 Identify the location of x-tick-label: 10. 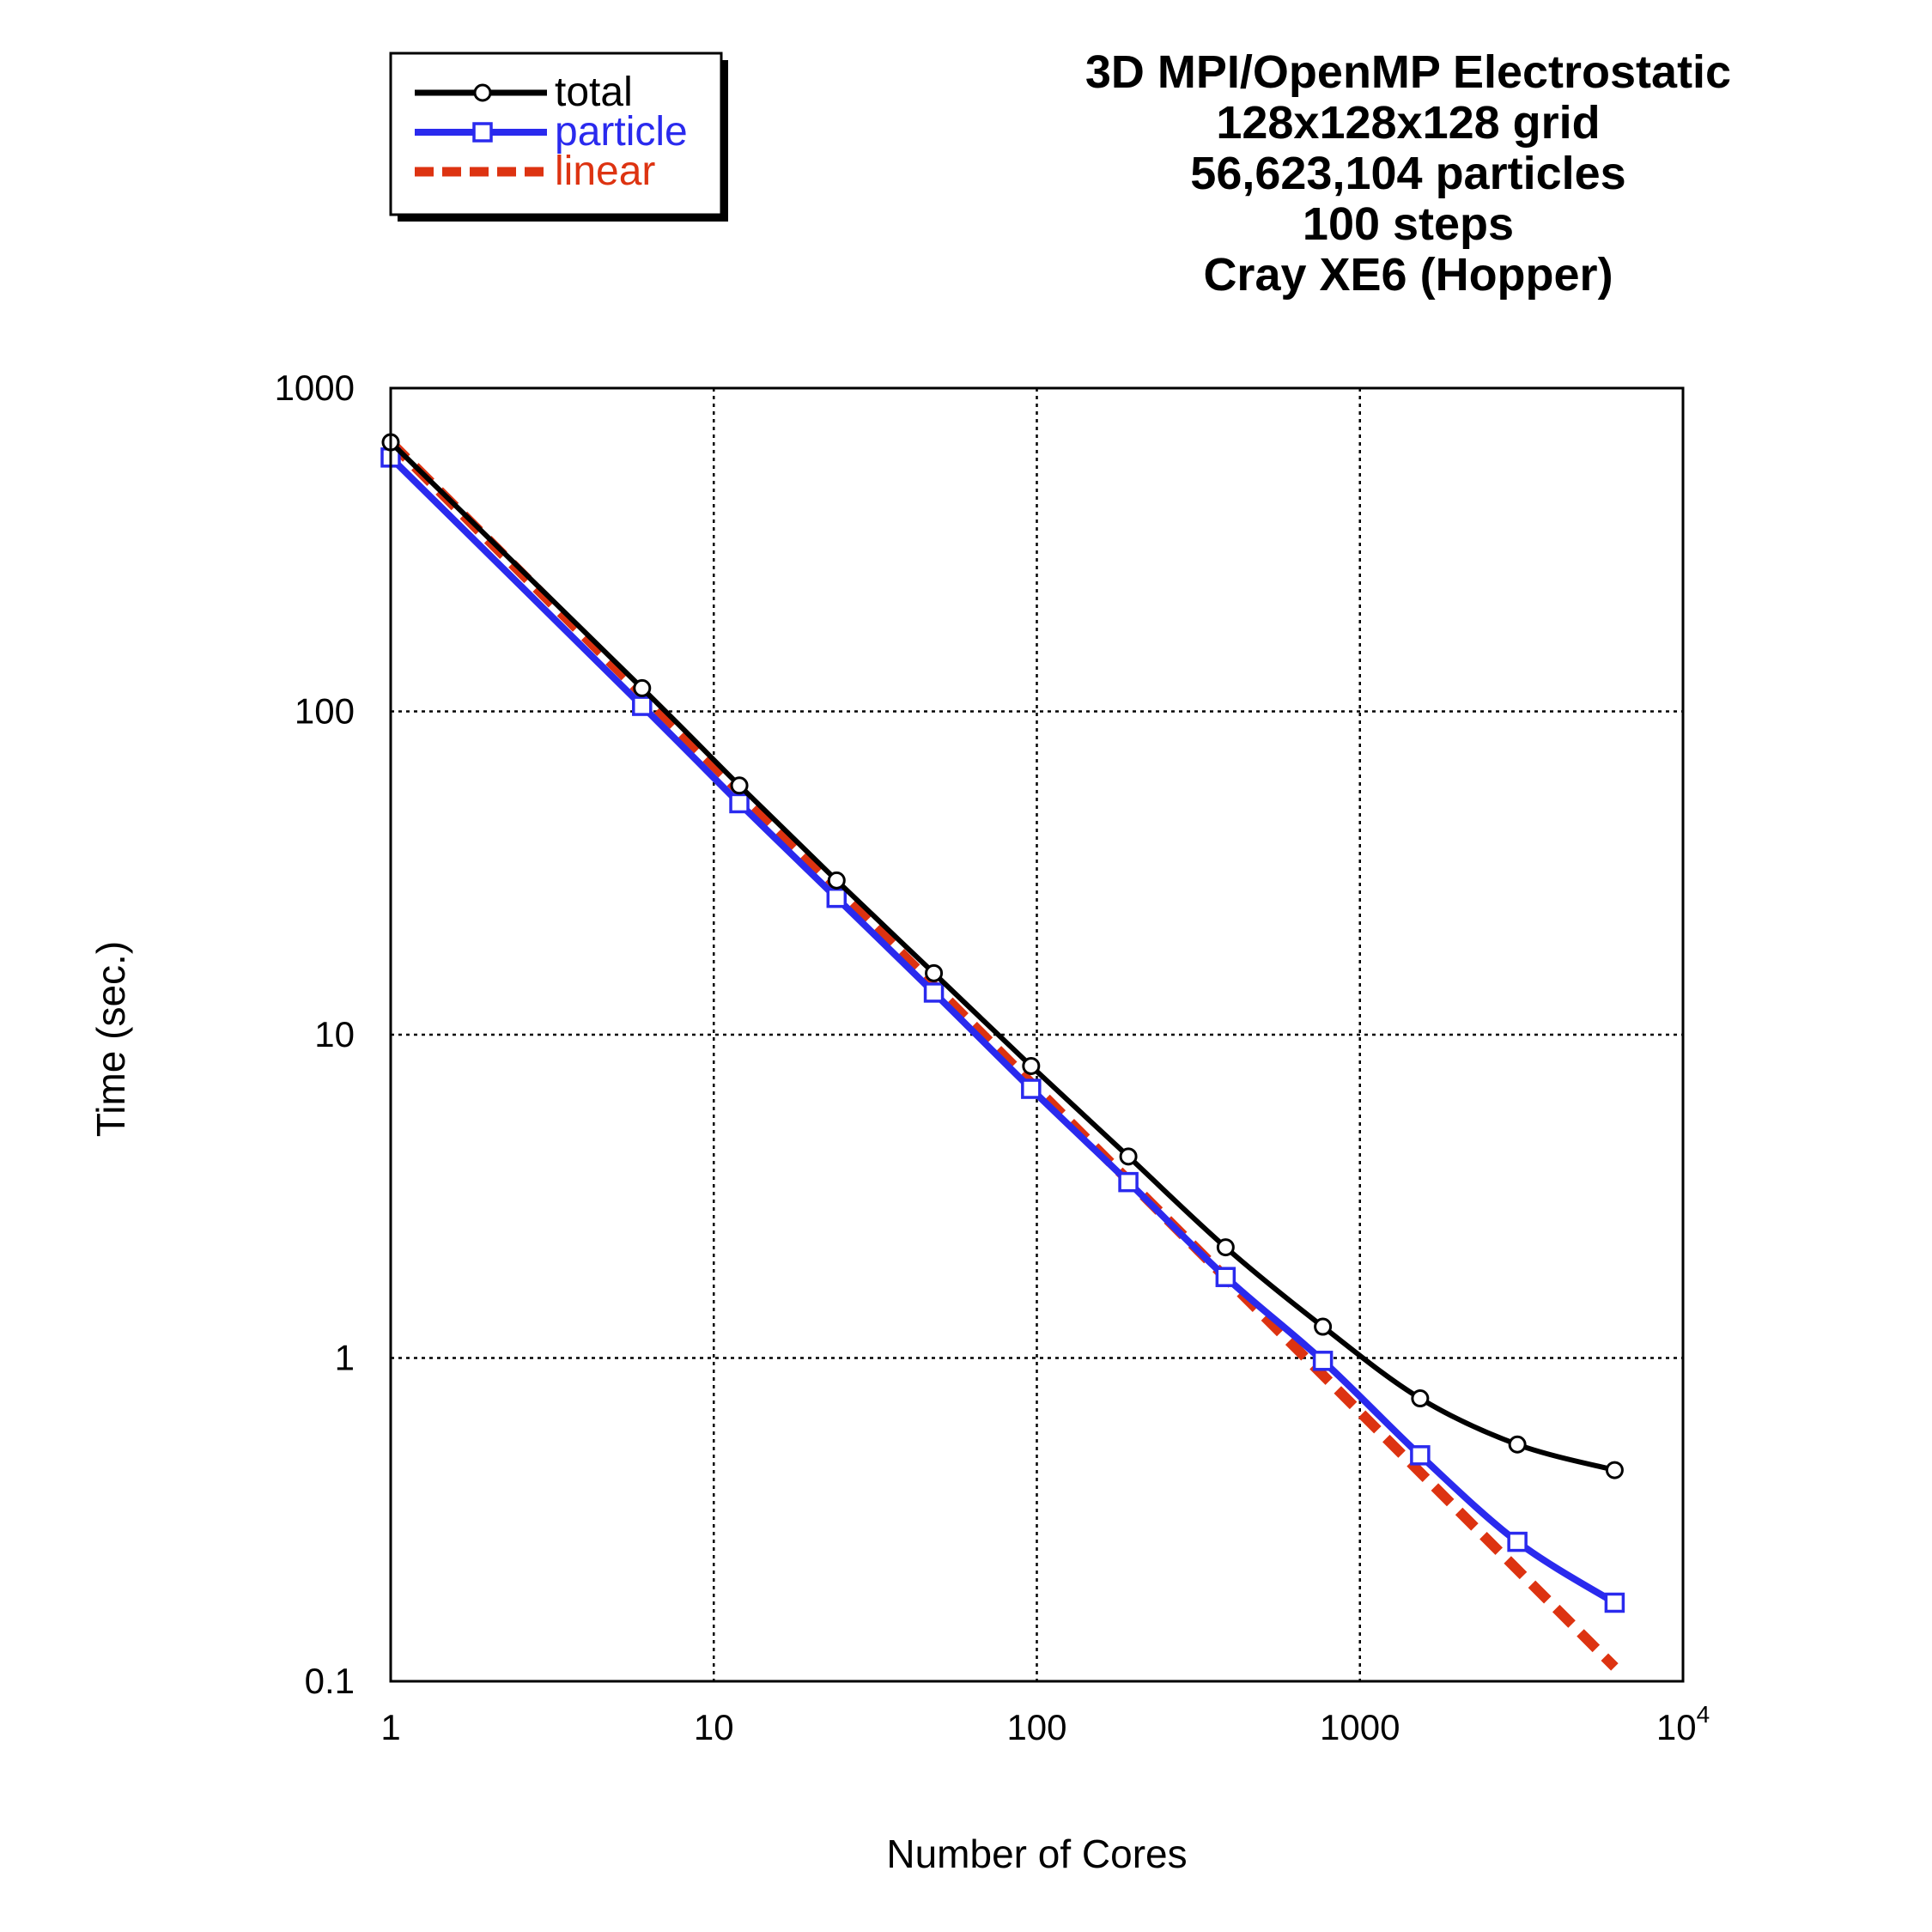
(714, 1727).